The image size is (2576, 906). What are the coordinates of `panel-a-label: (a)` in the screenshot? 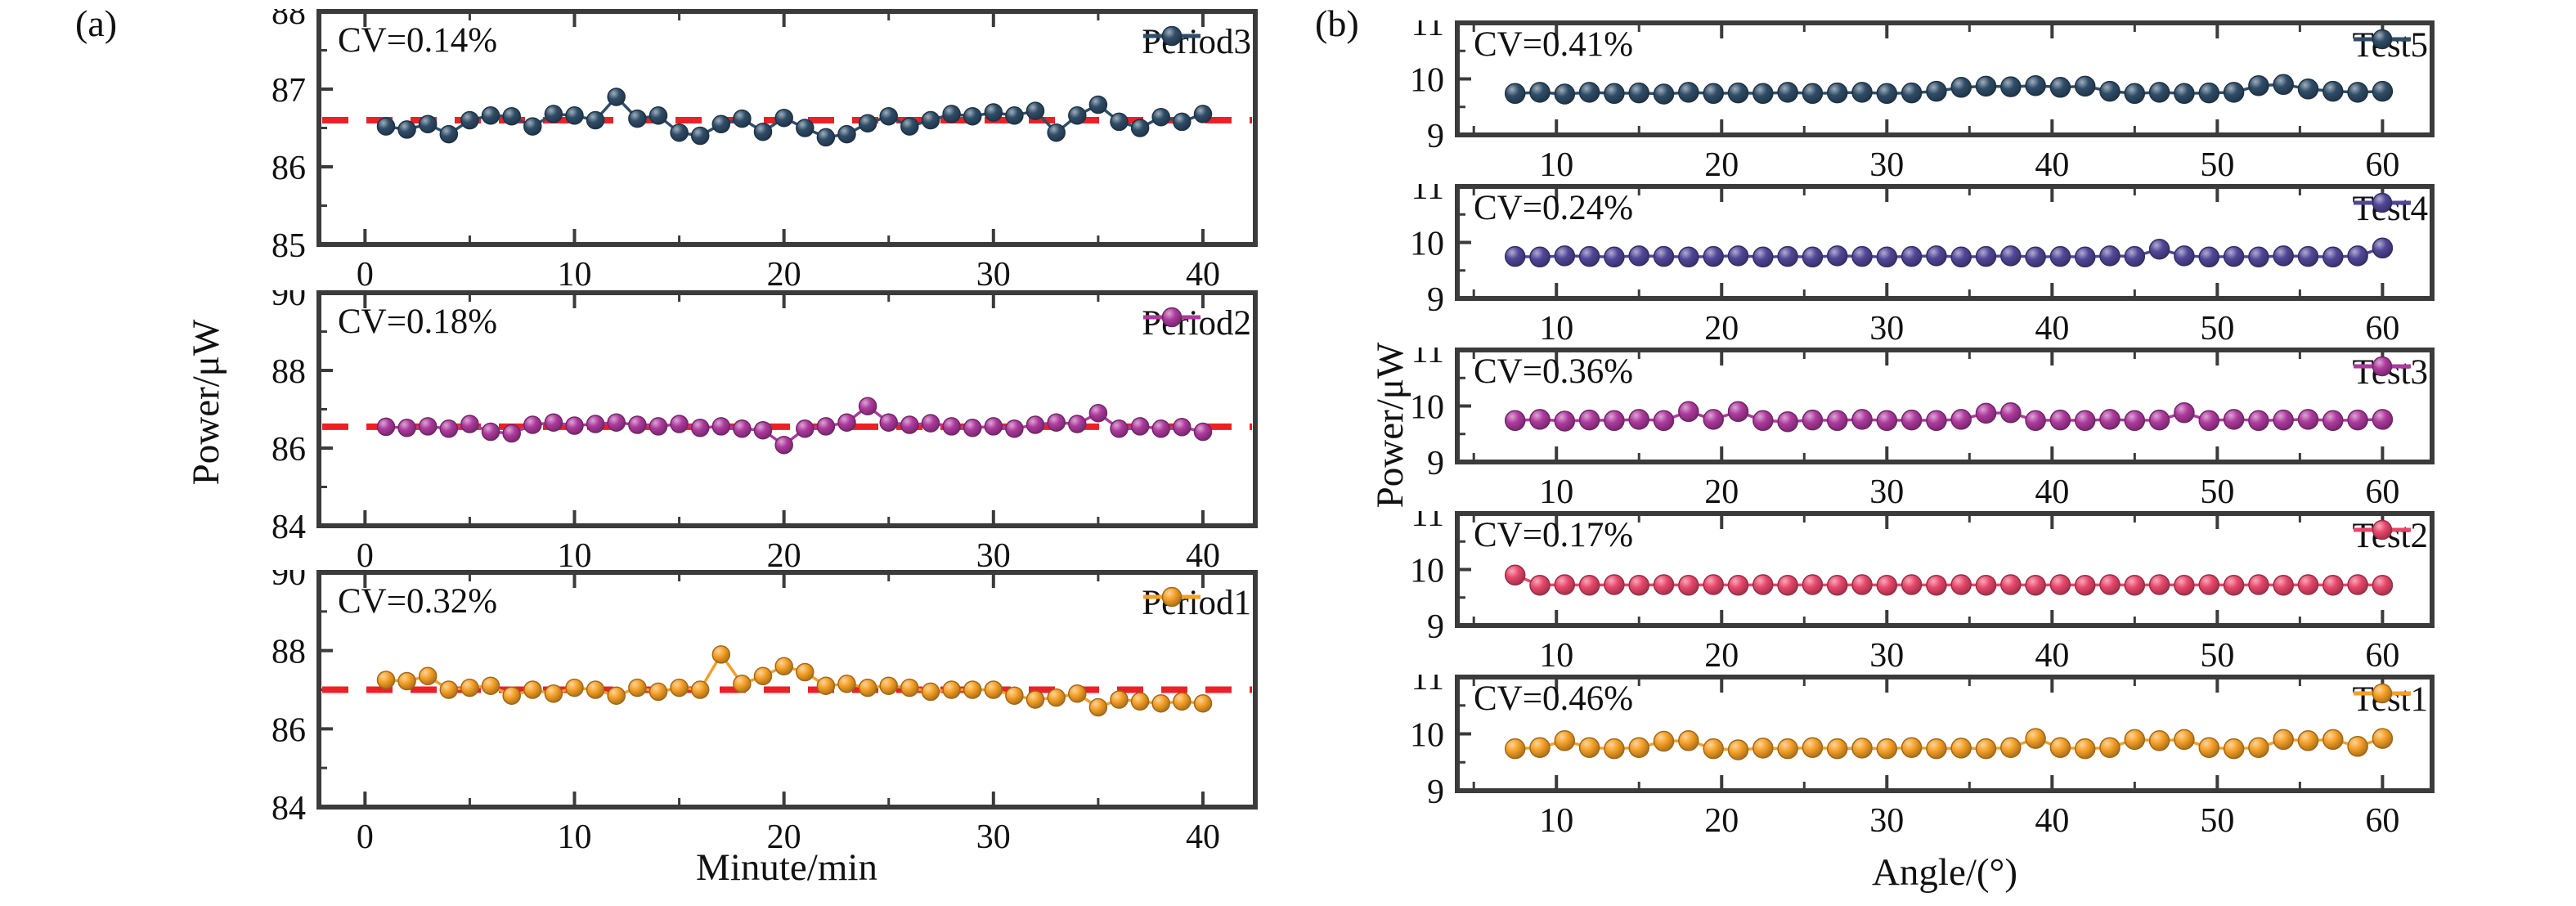 It's located at (96, 23).